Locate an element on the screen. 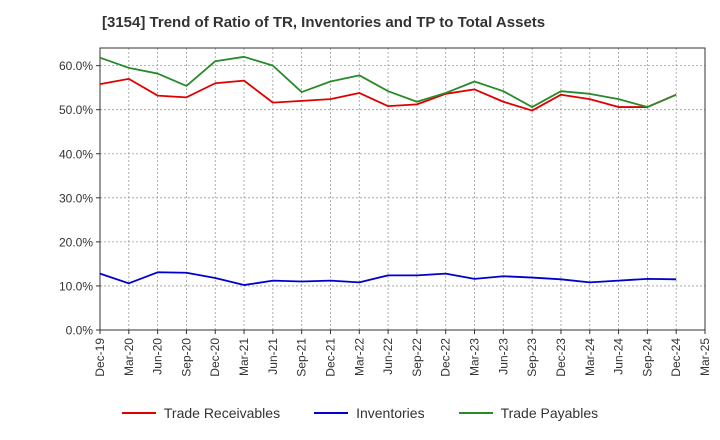  x-tick-label: Sep-24 is located at coordinates (647, 357).